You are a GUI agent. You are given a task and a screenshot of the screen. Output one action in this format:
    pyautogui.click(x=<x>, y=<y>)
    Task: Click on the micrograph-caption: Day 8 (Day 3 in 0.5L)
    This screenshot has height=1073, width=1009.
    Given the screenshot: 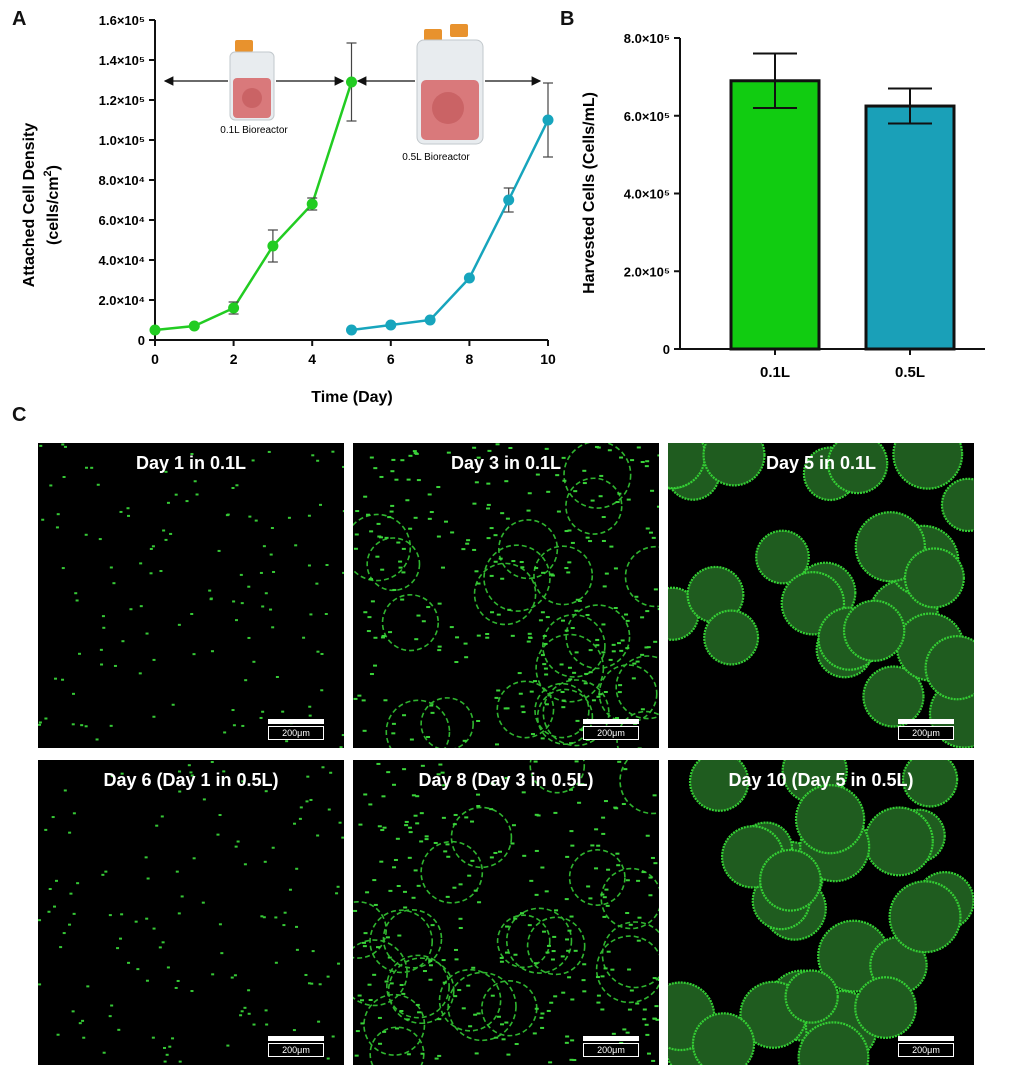 What is the action you would take?
    pyautogui.click(x=506, y=780)
    